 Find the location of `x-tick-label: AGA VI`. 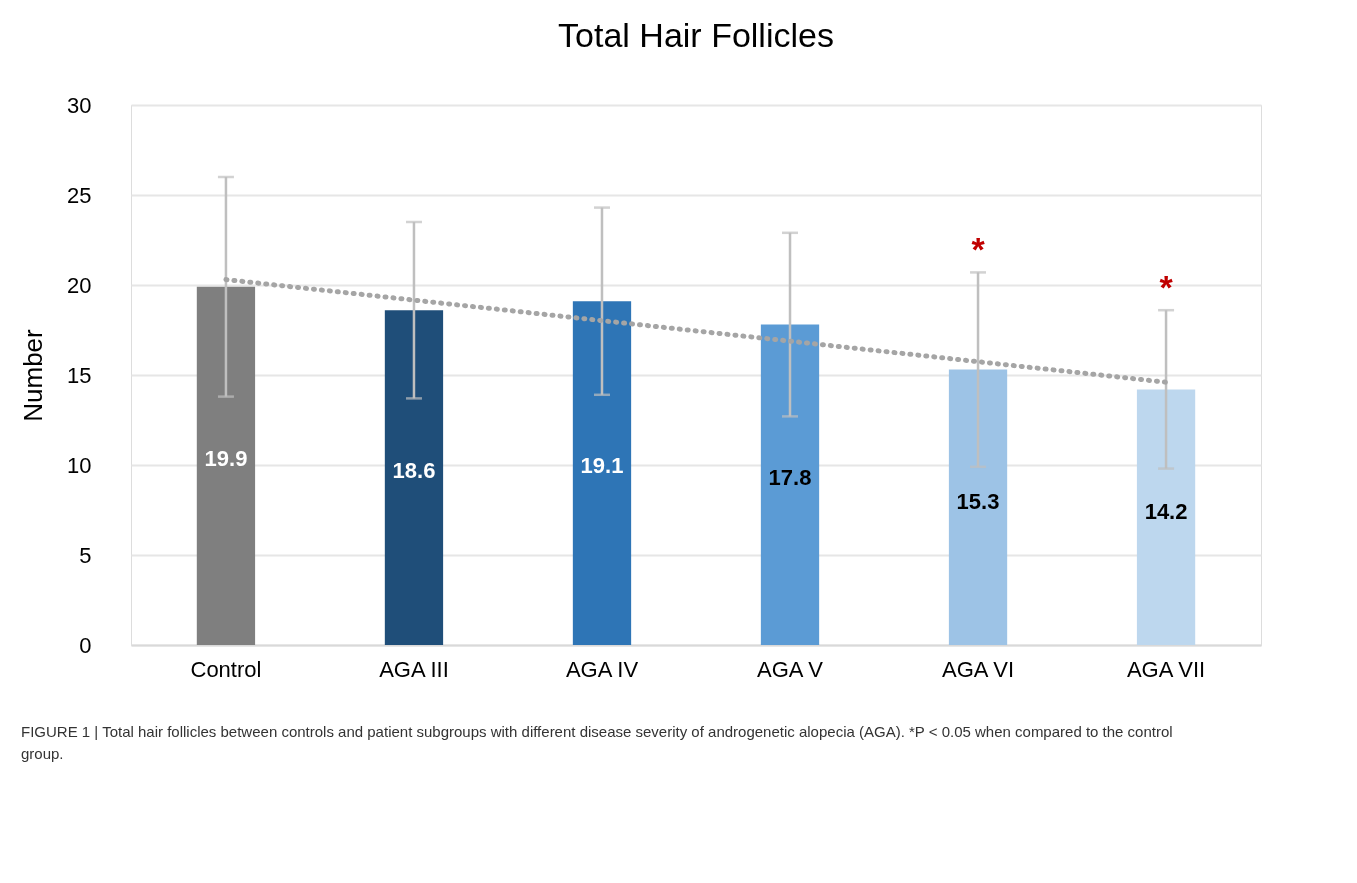

x-tick-label: AGA VI is located at coordinates (978, 669).